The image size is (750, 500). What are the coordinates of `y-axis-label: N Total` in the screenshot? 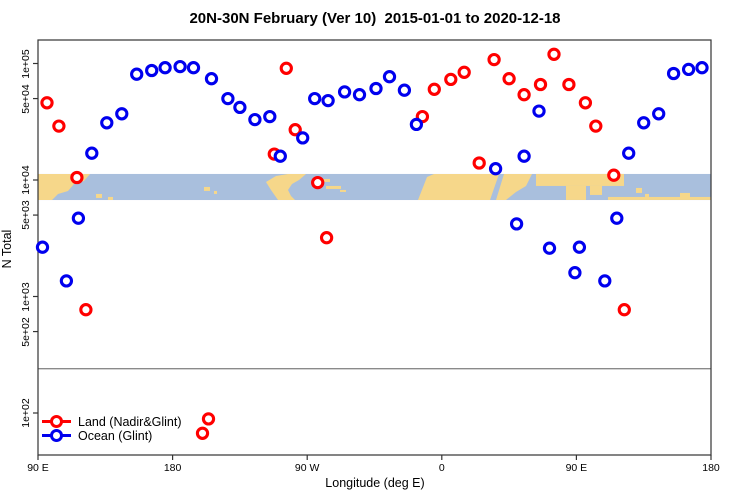 It's located at (7, 249).